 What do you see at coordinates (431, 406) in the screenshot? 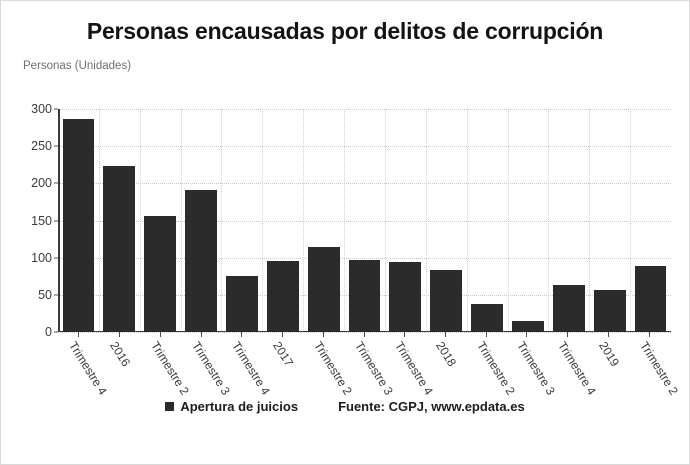
I see `source-note: Fuente: CGPJ, www.epdata.es` at bounding box center [431, 406].